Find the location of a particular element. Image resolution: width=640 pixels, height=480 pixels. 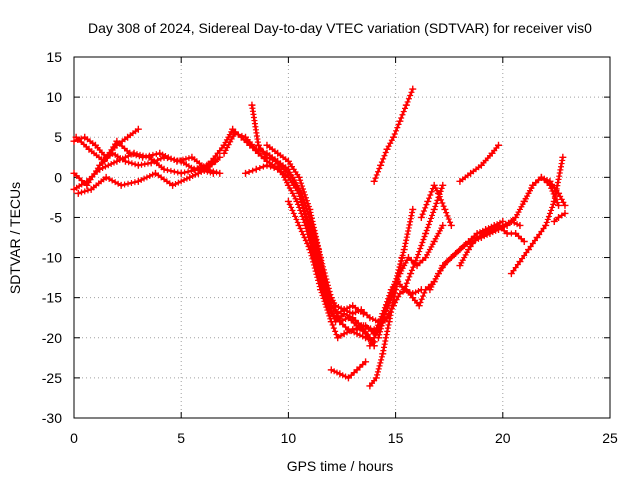

x-tick-label-3: 15 is located at coordinates (396, 438).